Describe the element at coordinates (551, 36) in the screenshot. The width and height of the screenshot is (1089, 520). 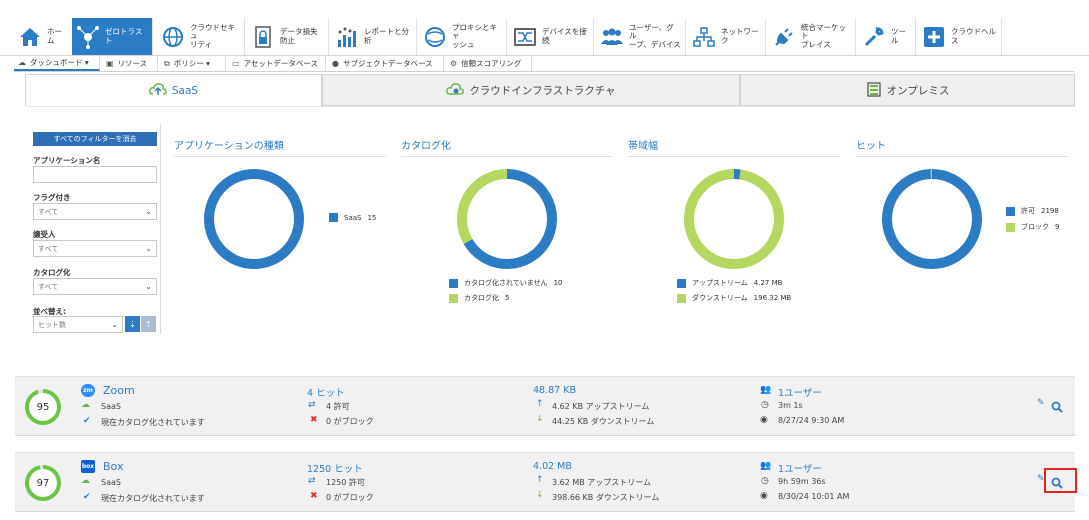
I see `nav-connect-devices: デバイスを接続` at that location.